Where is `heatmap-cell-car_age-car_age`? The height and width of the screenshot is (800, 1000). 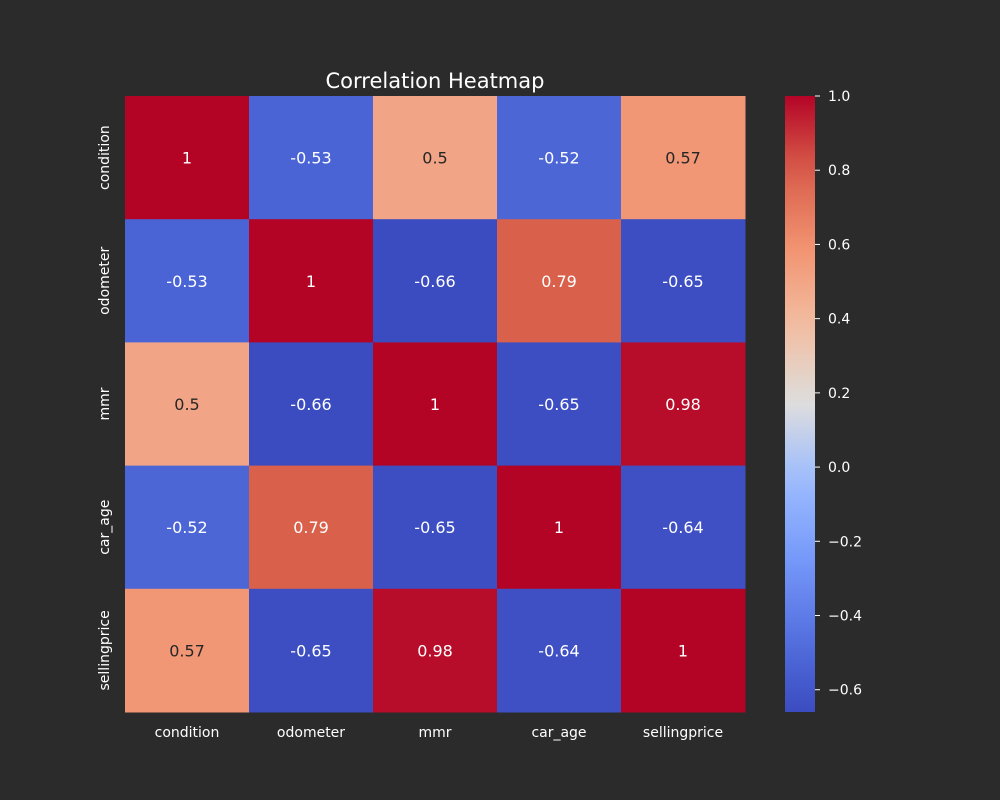 heatmap-cell-car_age-car_age is located at coordinates (559, 527).